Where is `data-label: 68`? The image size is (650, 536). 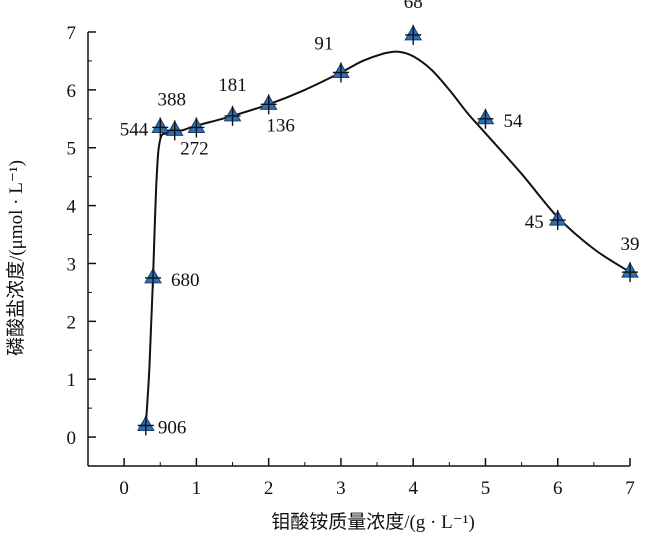 data-label: 68 is located at coordinates (413, 6).